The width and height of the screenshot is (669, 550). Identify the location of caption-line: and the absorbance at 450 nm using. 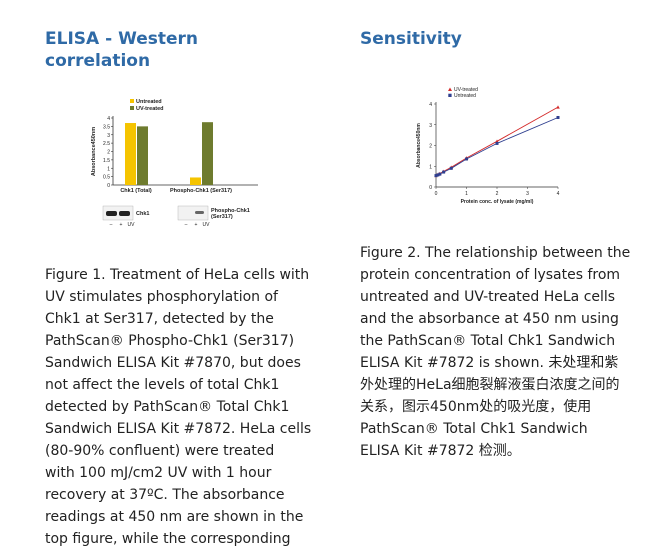
(489, 319).